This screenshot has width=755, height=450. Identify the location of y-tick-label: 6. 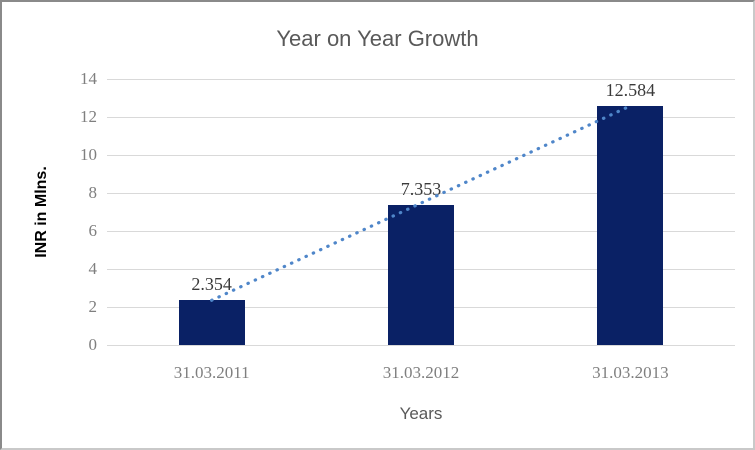
(93, 230).